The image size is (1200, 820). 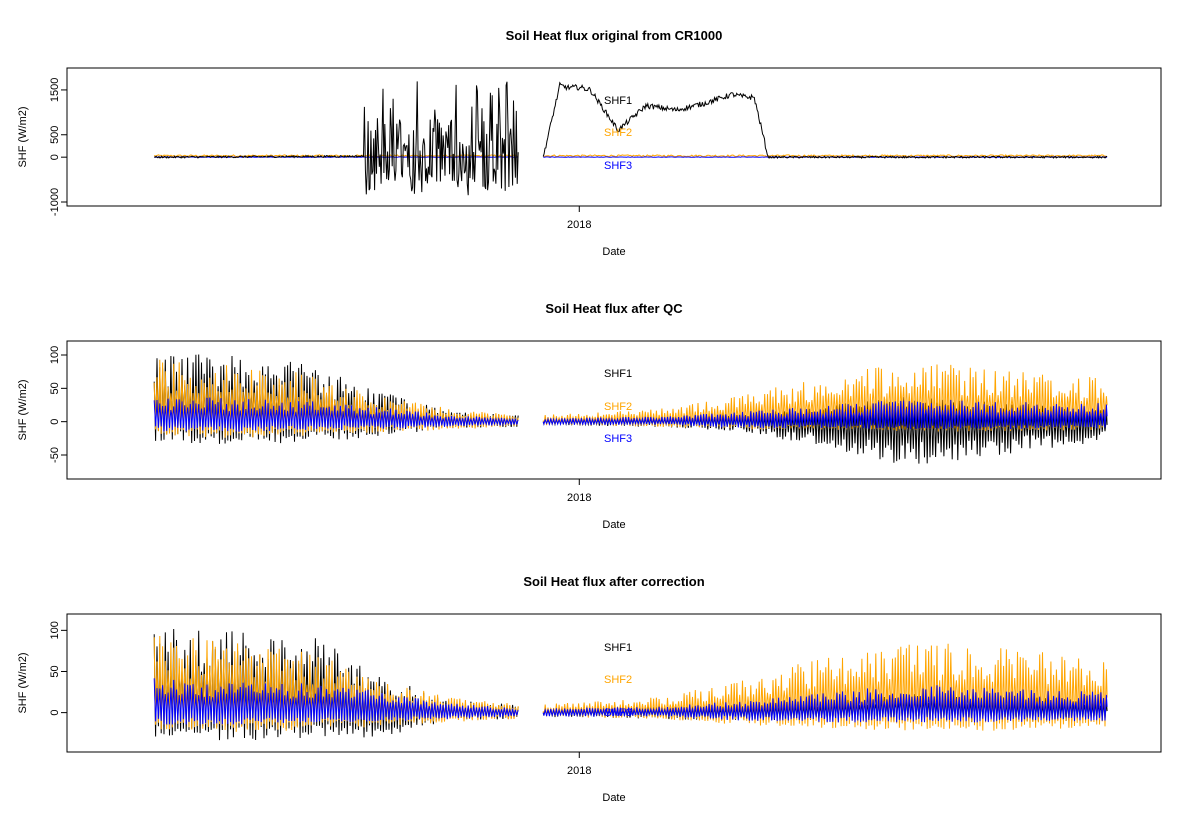 What do you see at coordinates (55, 135) in the screenshot?
I see `y-tick-label: 500` at bounding box center [55, 135].